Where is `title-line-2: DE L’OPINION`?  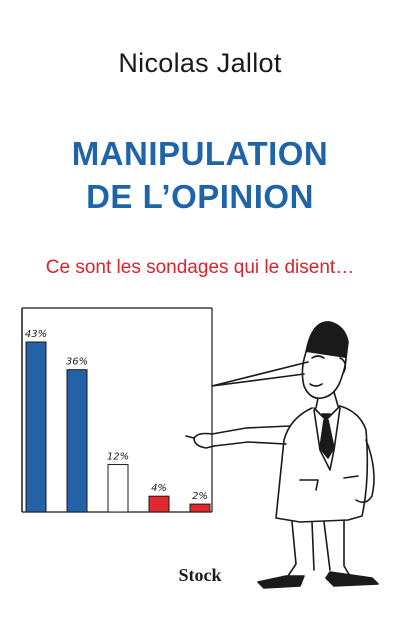
title-line-2: DE L’OPINION is located at coordinates (200, 196).